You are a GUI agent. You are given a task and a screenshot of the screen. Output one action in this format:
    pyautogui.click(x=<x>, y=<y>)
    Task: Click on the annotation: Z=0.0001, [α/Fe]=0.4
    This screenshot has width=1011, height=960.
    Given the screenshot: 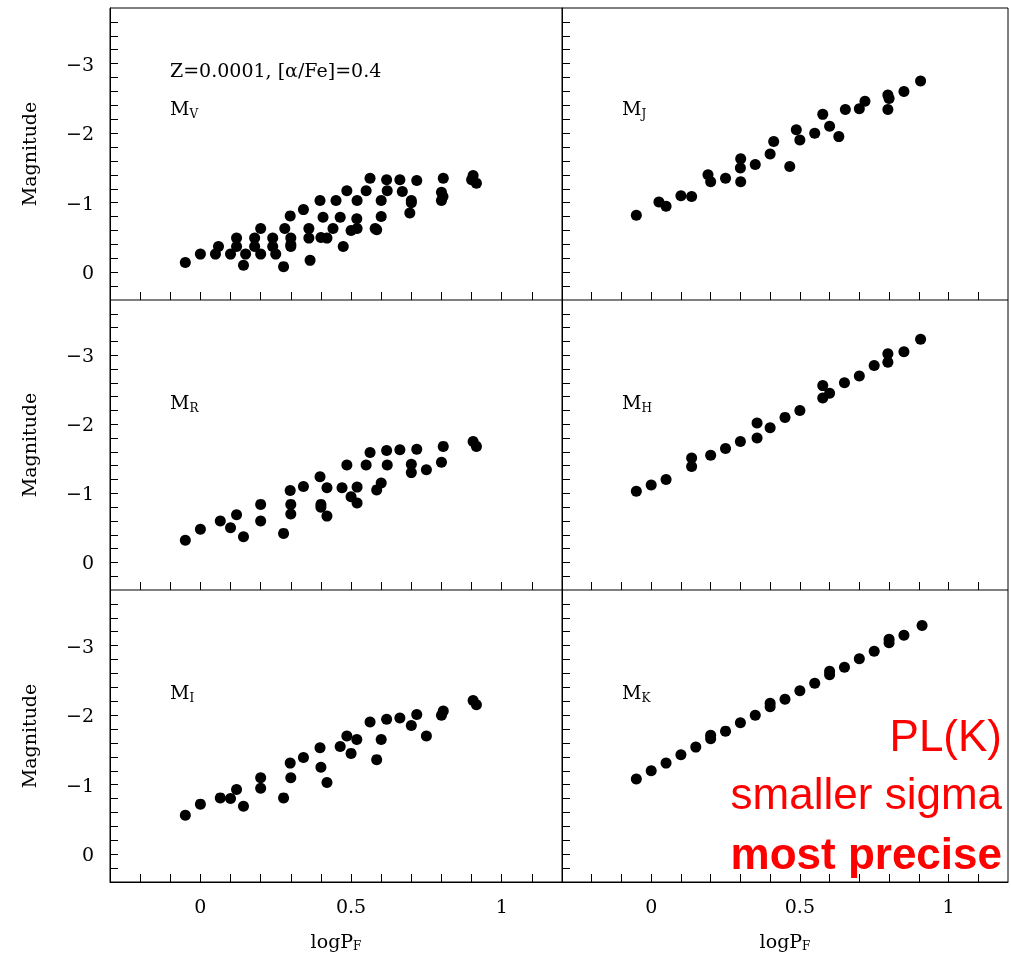 What is the action you would take?
    pyautogui.click(x=276, y=70)
    